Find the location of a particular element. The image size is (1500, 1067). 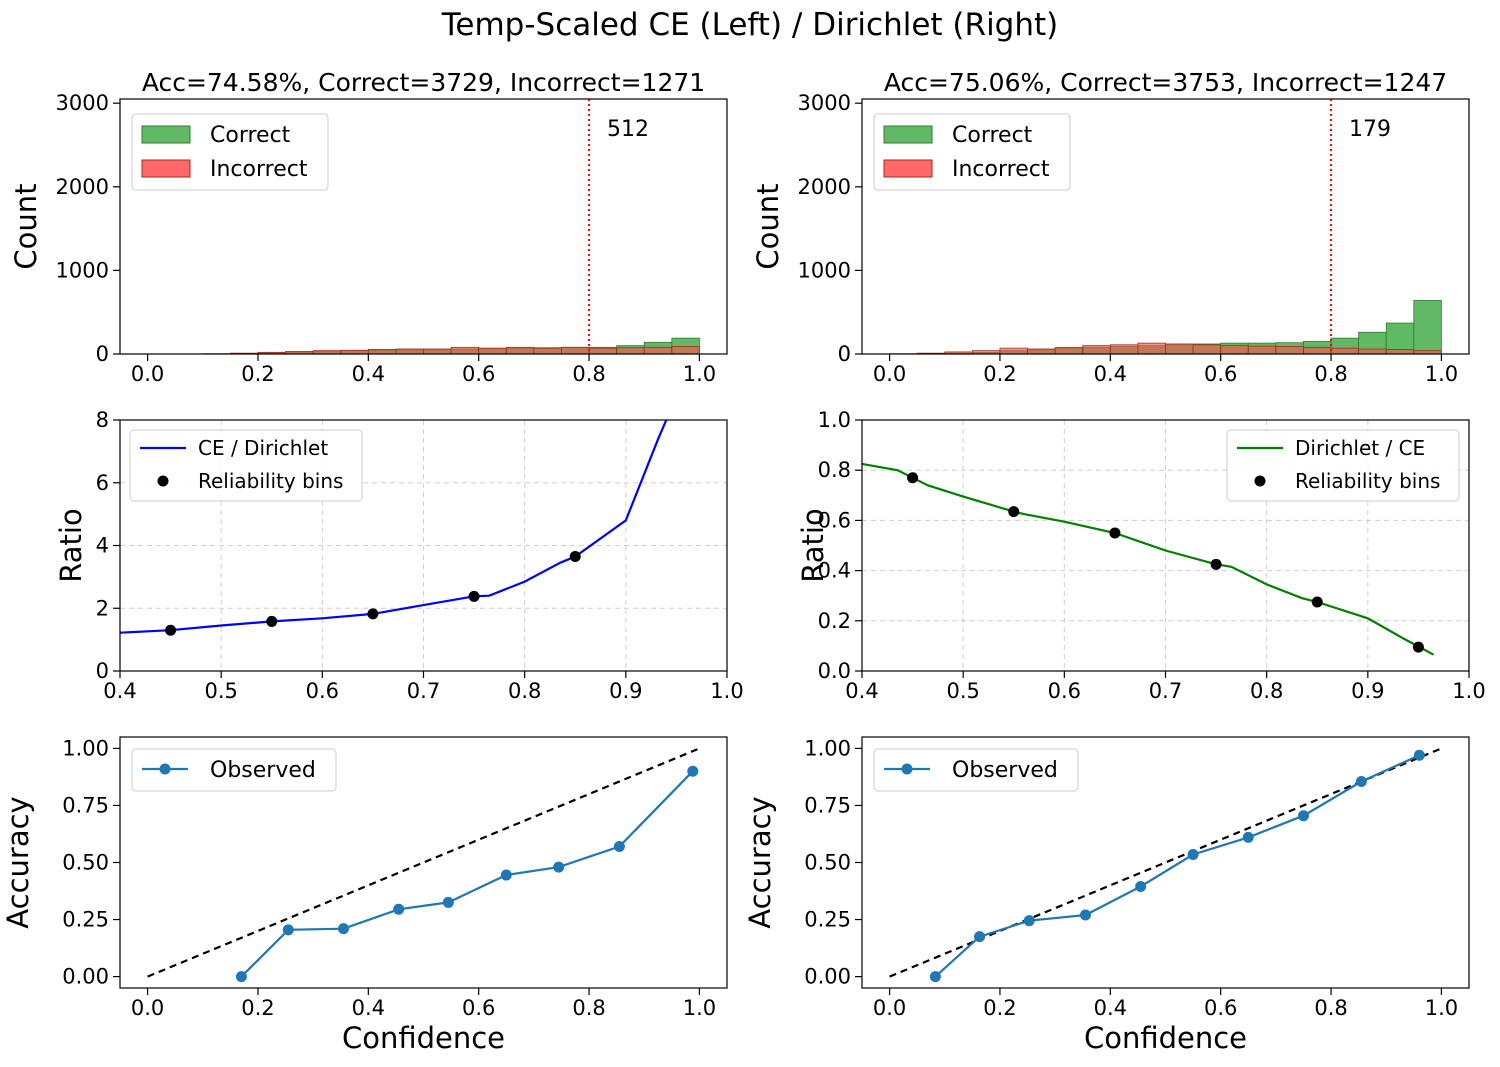

perfect-calibration-line is located at coordinates (423, 862).